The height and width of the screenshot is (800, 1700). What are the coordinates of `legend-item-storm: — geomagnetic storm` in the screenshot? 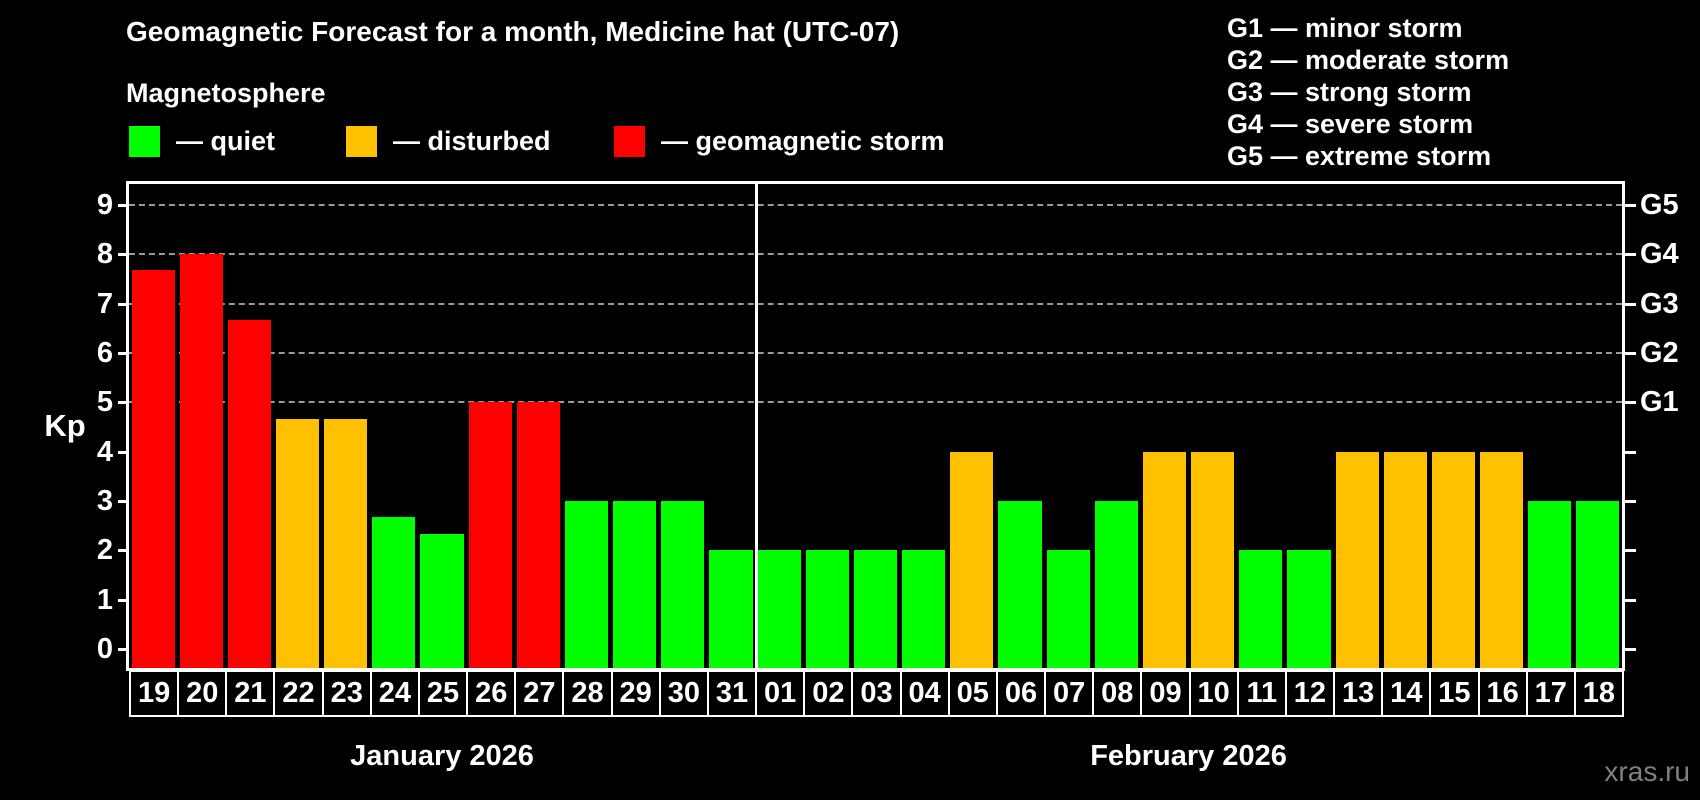 It's located at (779, 141).